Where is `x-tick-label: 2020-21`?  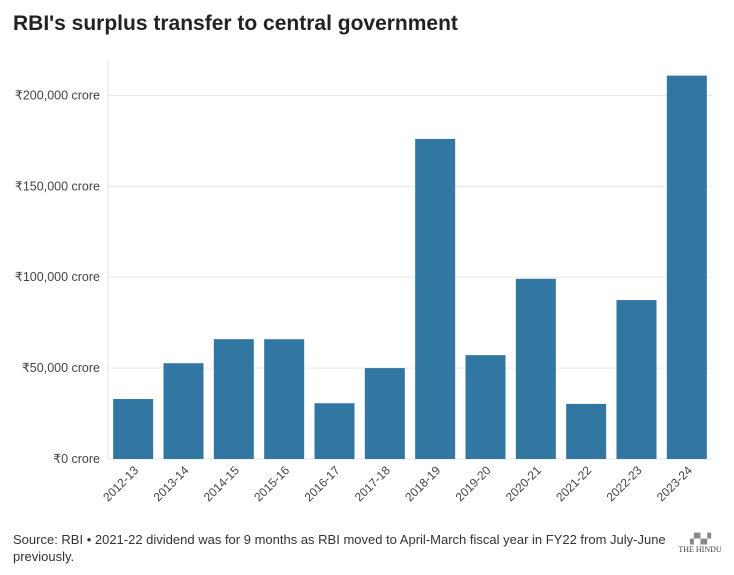
x-tick-label: 2020-21 is located at coordinates (523, 483).